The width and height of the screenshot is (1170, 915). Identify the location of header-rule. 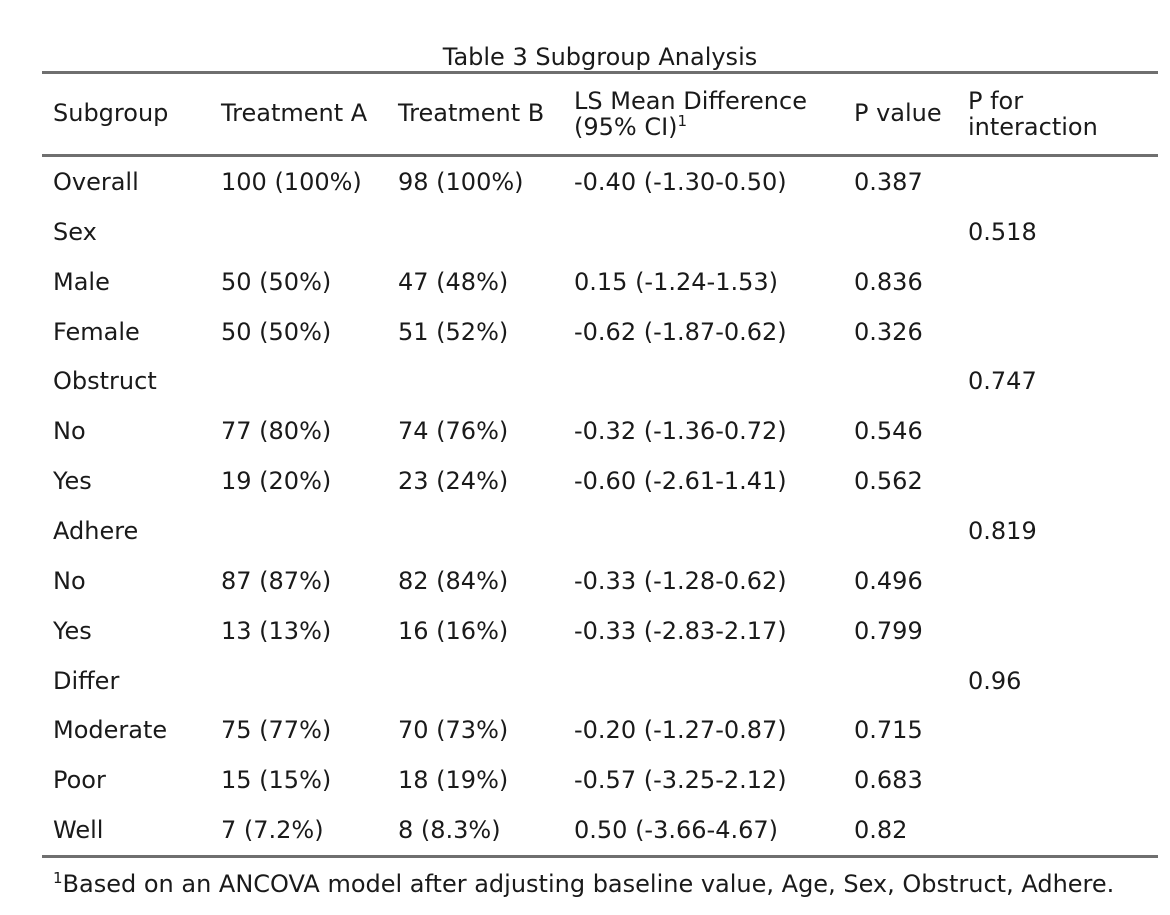
(600, 155).